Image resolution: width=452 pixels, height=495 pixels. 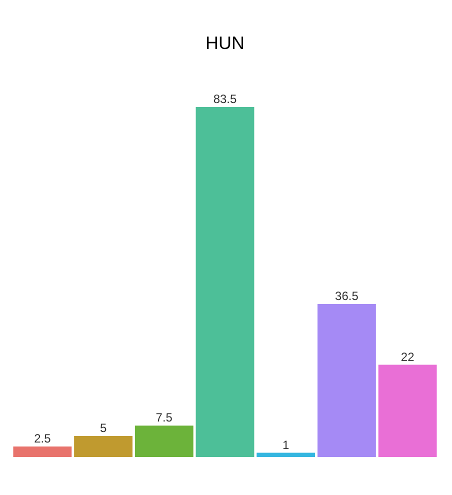 I want to click on data-label: 7.5, so click(x=164, y=417).